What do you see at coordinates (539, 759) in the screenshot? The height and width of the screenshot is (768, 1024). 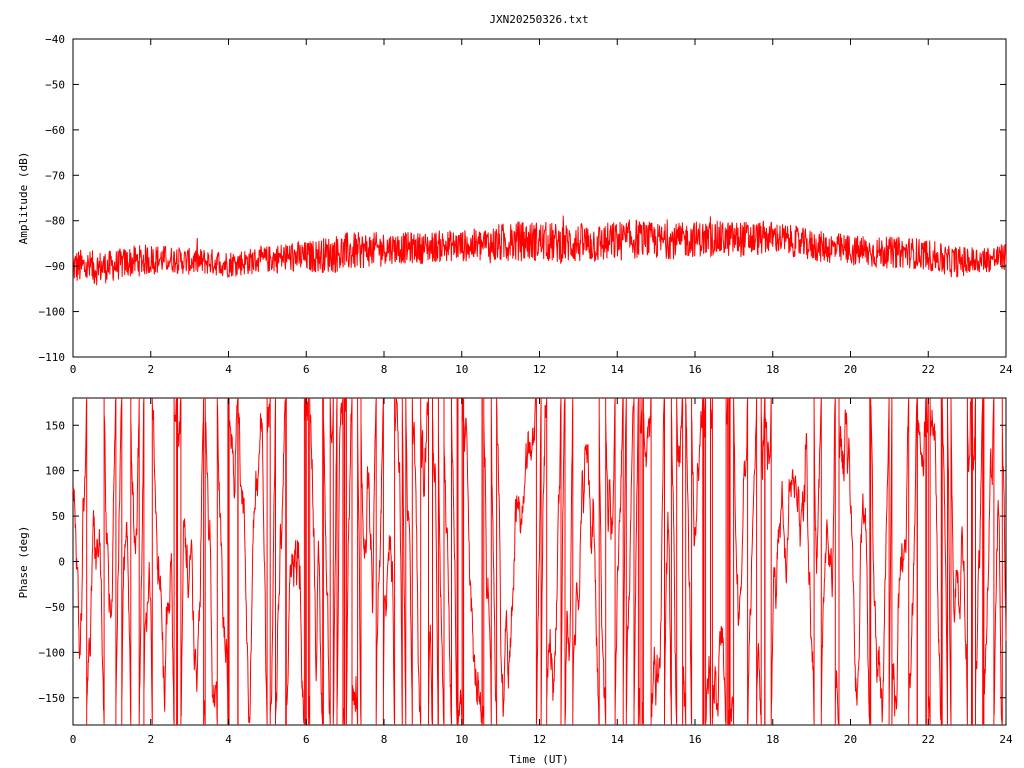 I see `phase-x-axis-label: Time (UT)` at bounding box center [539, 759].